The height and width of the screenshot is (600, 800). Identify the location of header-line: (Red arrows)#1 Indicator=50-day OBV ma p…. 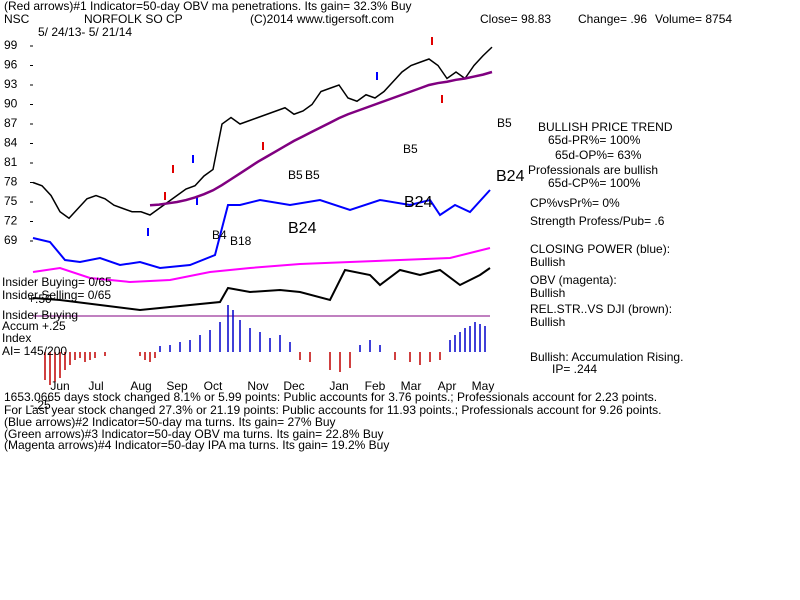
(208, 6).